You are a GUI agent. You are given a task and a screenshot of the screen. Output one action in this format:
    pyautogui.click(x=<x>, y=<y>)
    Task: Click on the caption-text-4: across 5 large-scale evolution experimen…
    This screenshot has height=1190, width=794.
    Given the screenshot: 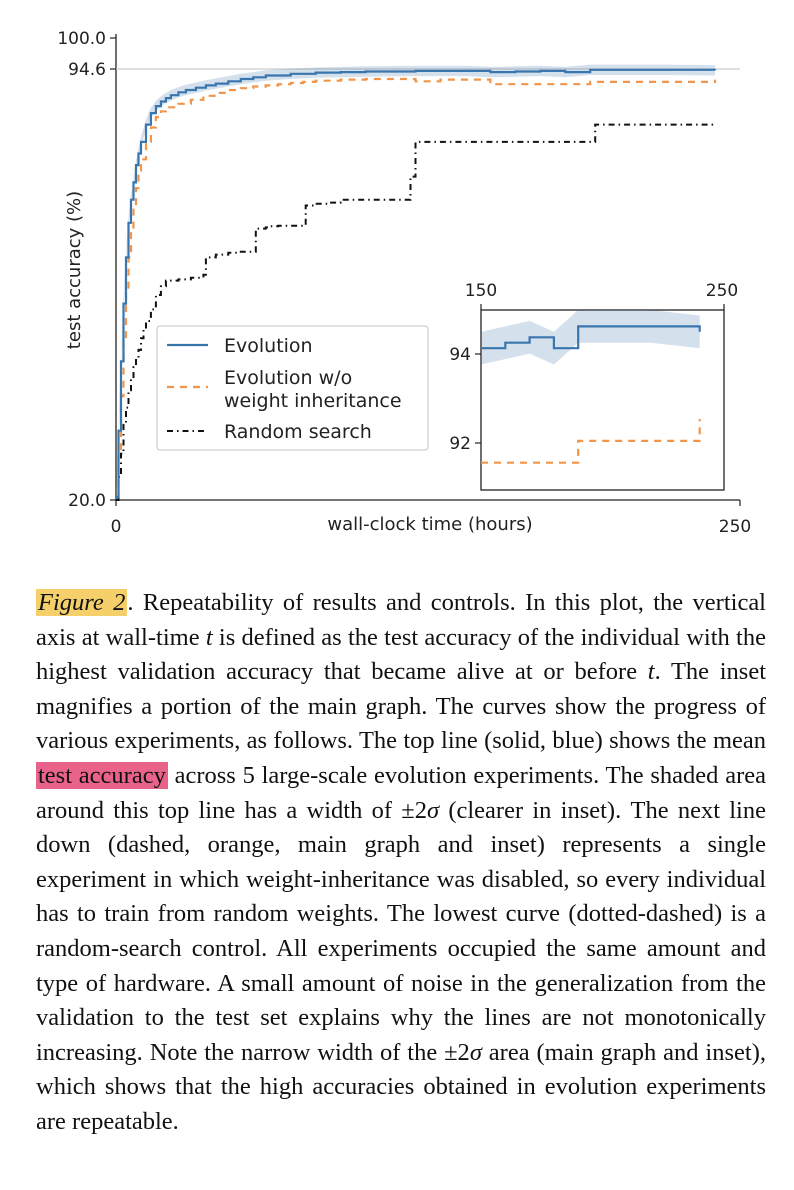 What is the action you would take?
    pyautogui.click(x=401, y=792)
    